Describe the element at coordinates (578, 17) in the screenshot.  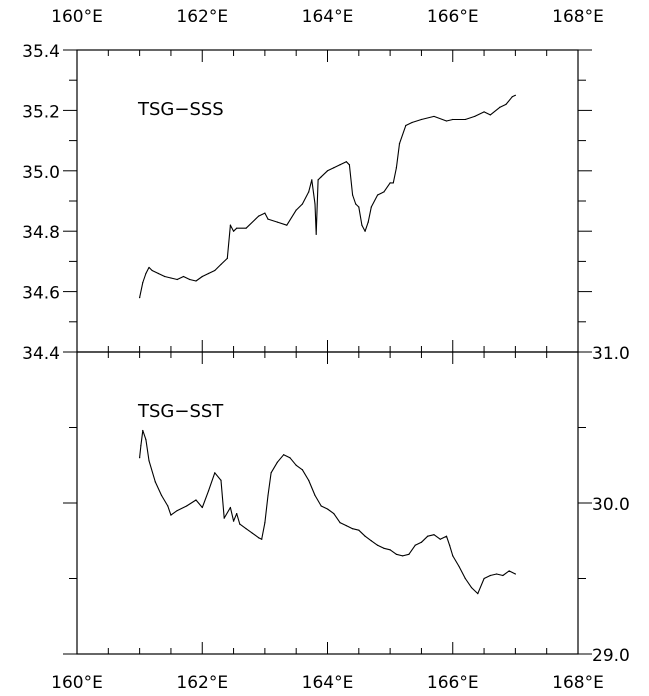
I see `x-tick-label: 168°E` at that location.